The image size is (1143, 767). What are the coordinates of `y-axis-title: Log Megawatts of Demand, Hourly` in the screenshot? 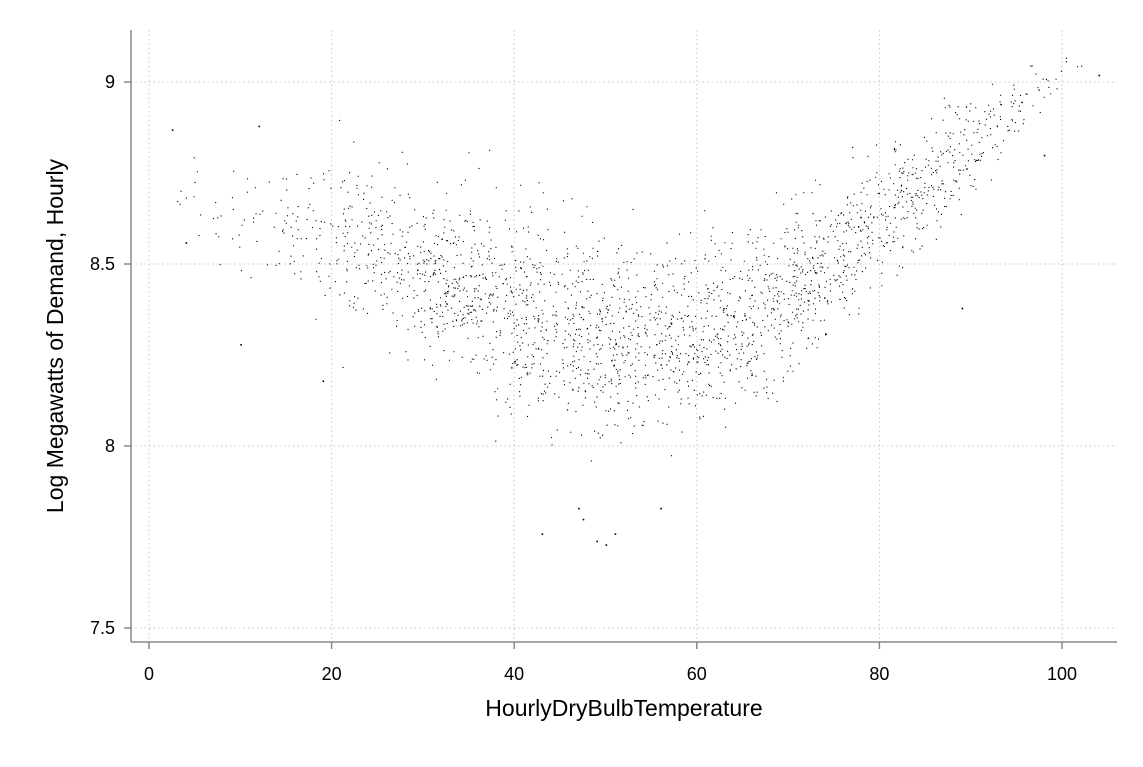 It's located at (55, 335).